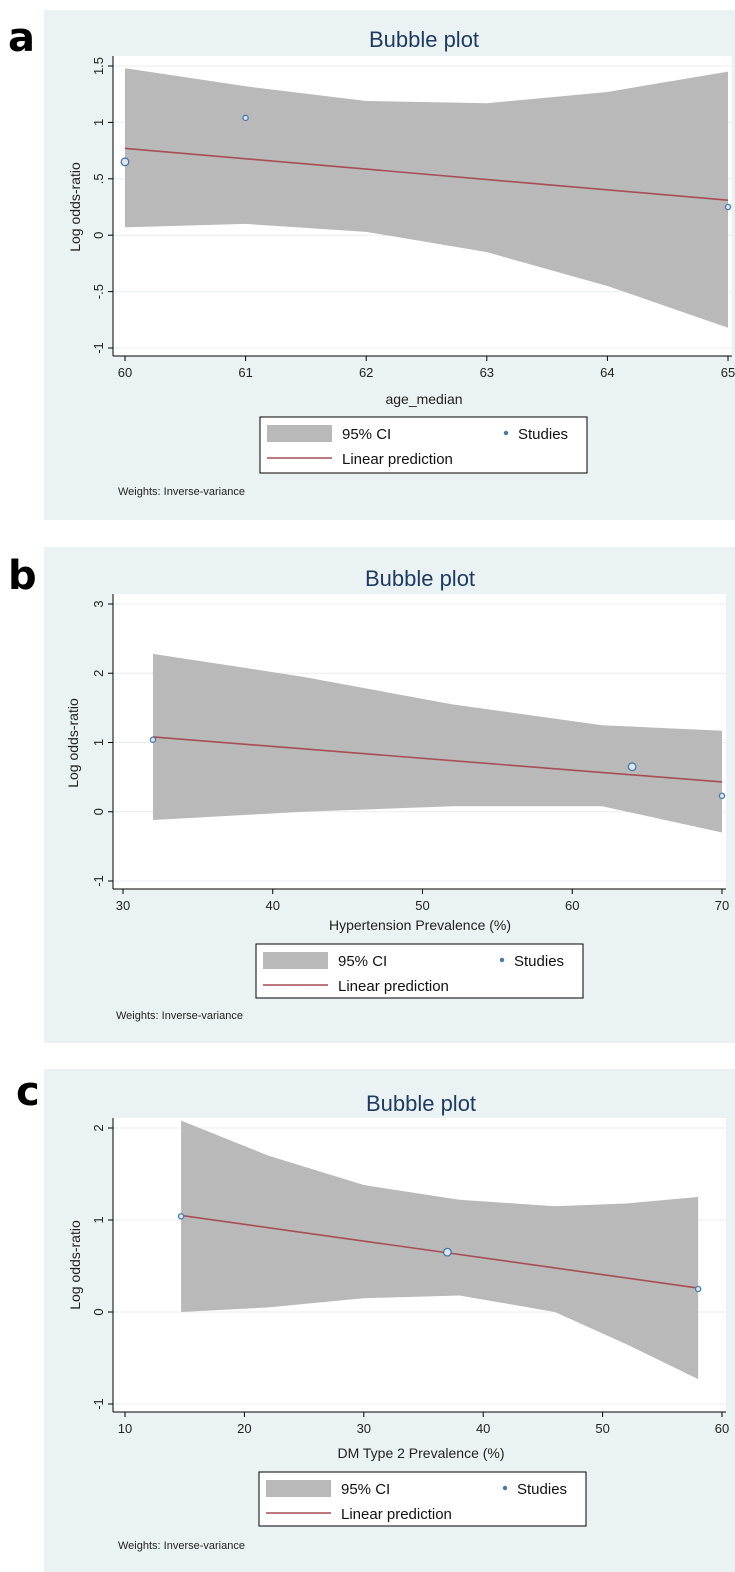  I want to click on x-tick-label: 64, so click(607, 372).